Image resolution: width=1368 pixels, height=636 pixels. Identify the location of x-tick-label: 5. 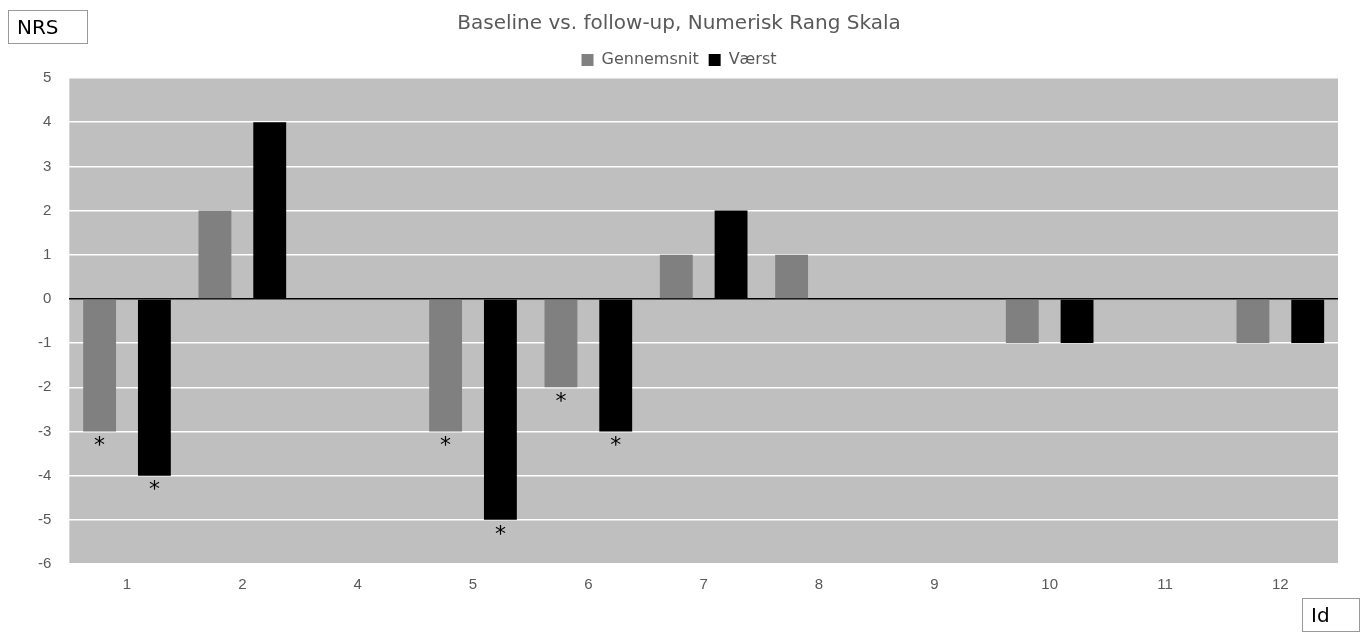
(473, 584).